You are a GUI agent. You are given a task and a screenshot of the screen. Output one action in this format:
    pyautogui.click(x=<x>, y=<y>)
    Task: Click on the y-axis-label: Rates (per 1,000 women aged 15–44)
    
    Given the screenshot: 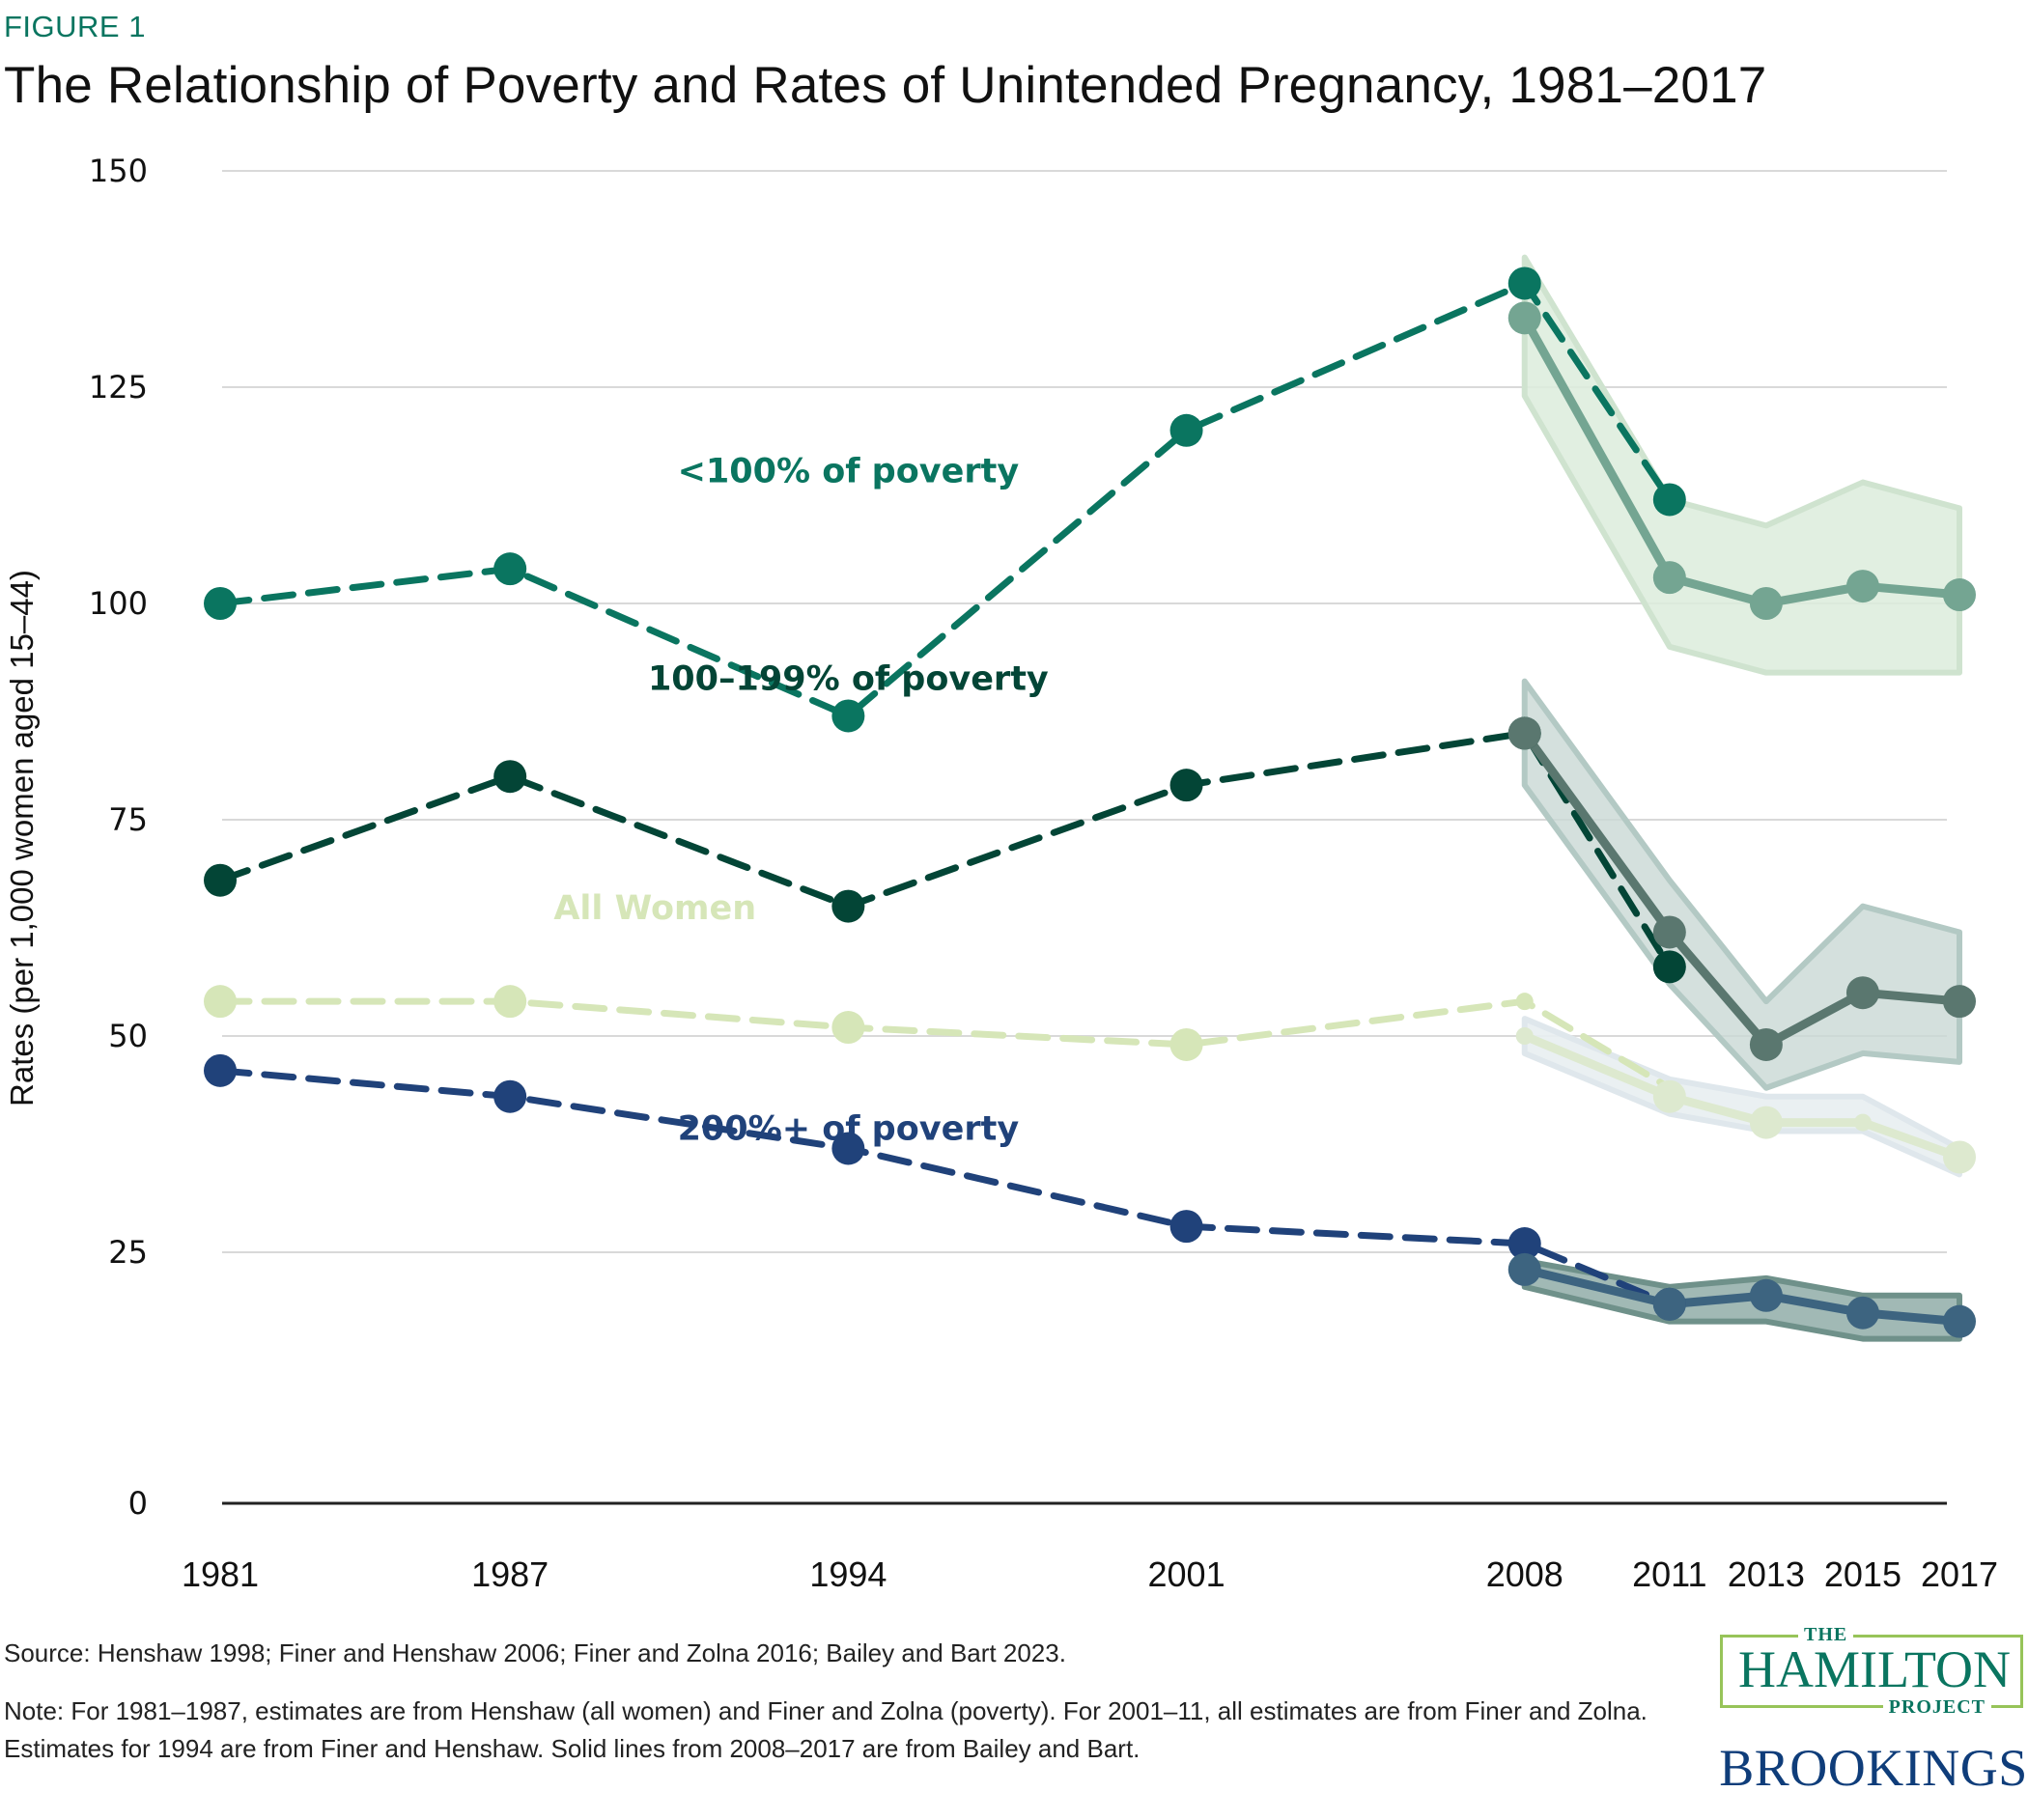 What is the action you would take?
    pyautogui.click(x=22, y=838)
    